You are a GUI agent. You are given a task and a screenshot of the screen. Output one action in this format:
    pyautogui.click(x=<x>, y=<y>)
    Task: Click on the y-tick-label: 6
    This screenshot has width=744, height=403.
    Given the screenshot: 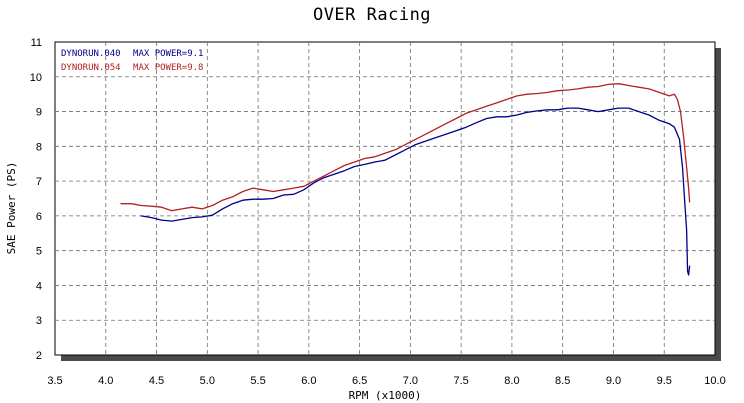 What is the action you would take?
    pyautogui.click(x=39, y=217)
    